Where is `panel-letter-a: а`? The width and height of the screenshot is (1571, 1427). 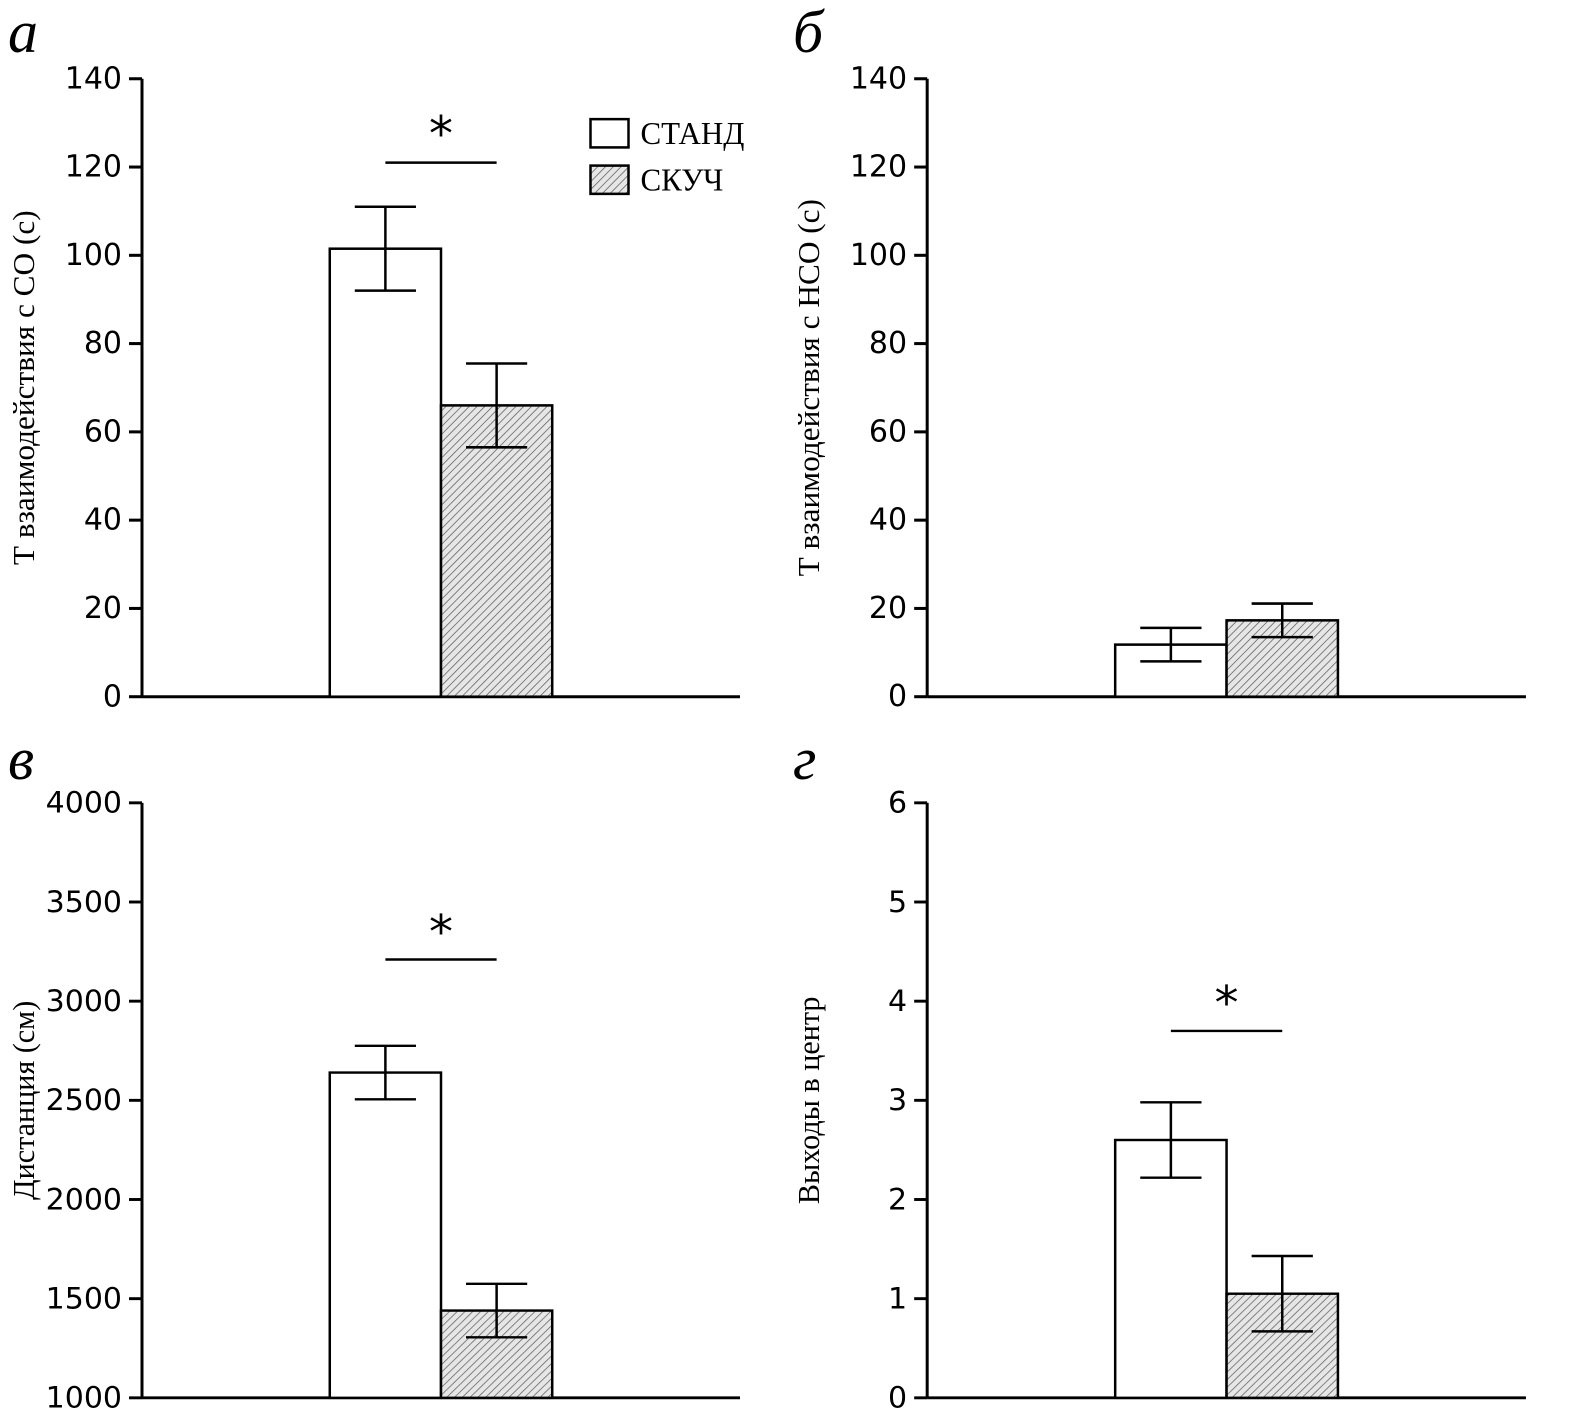 panel-letter-a: а is located at coordinates (23, 32).